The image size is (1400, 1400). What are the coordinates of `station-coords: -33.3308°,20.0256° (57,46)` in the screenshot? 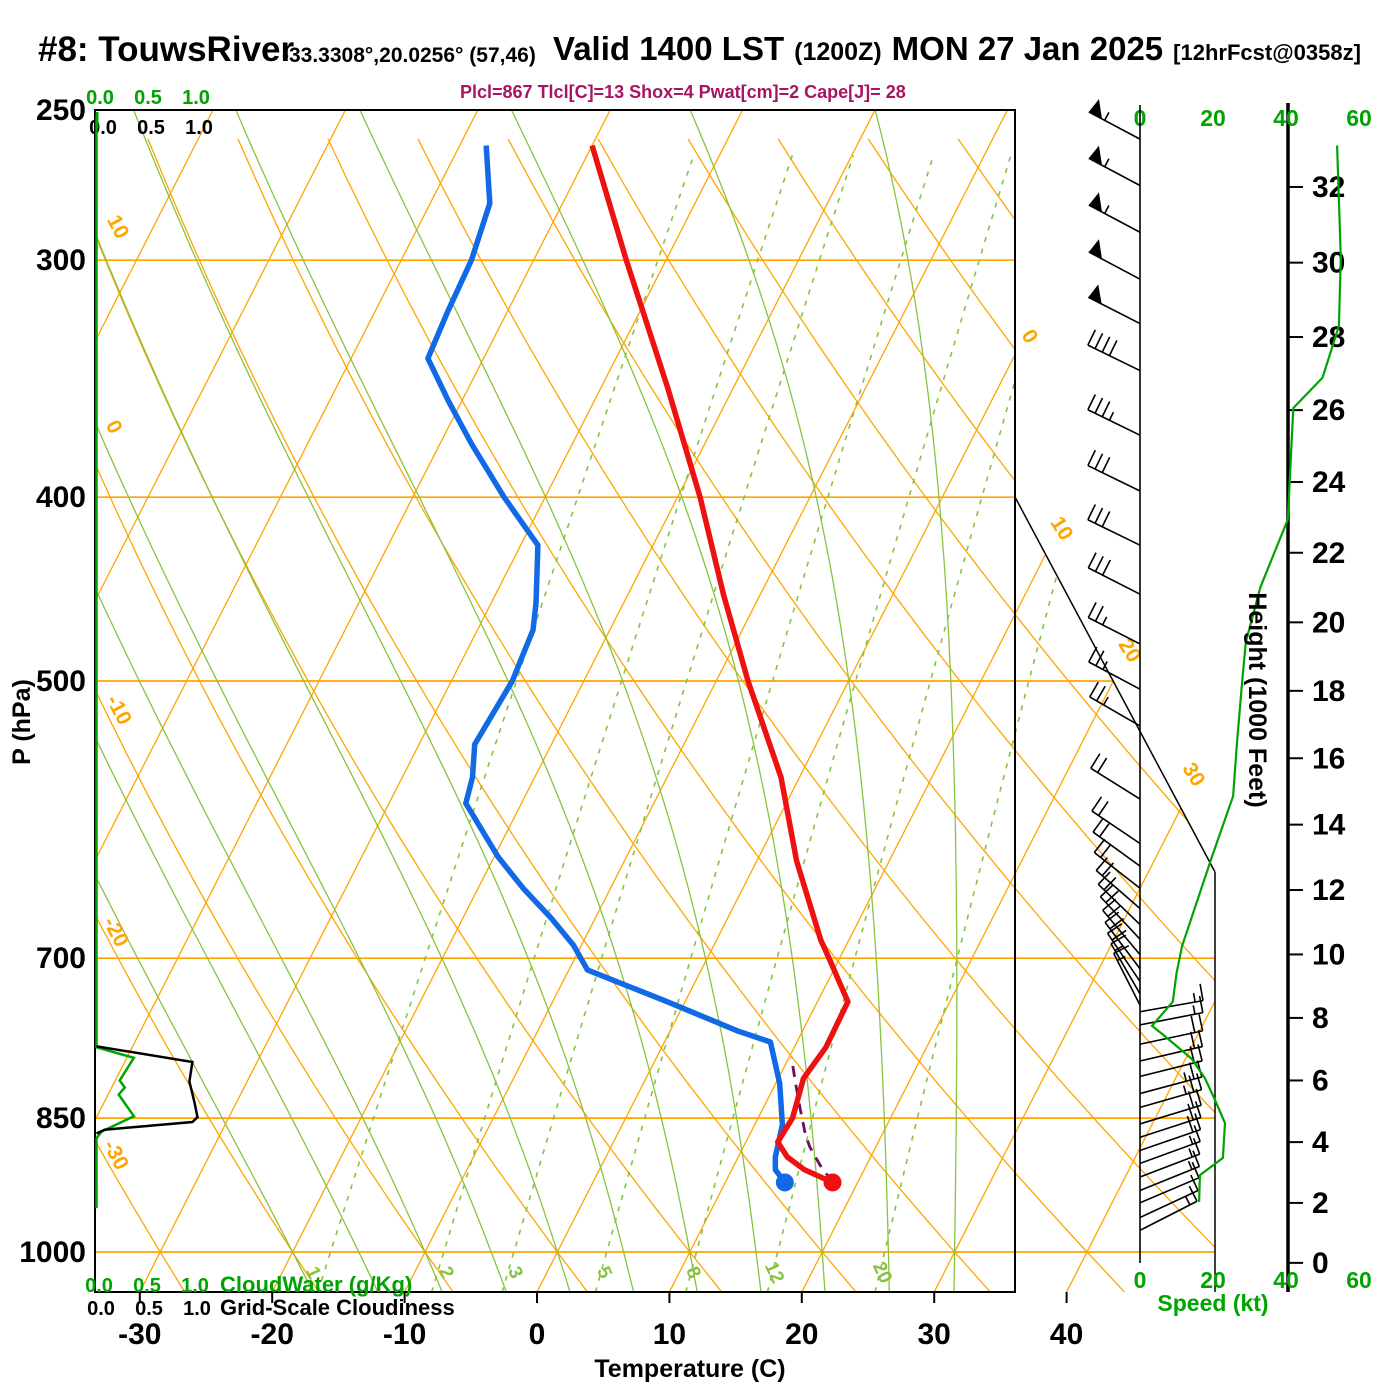 It's located at (409, 55).